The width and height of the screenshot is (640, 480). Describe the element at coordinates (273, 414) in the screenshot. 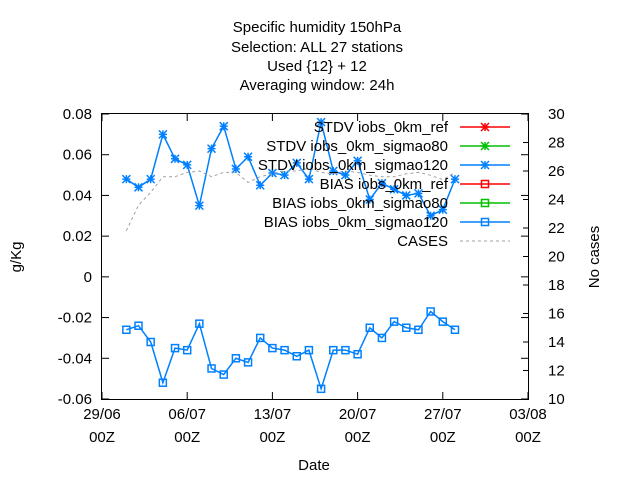

I see `x-tick-label-date: 13/07` at that location.